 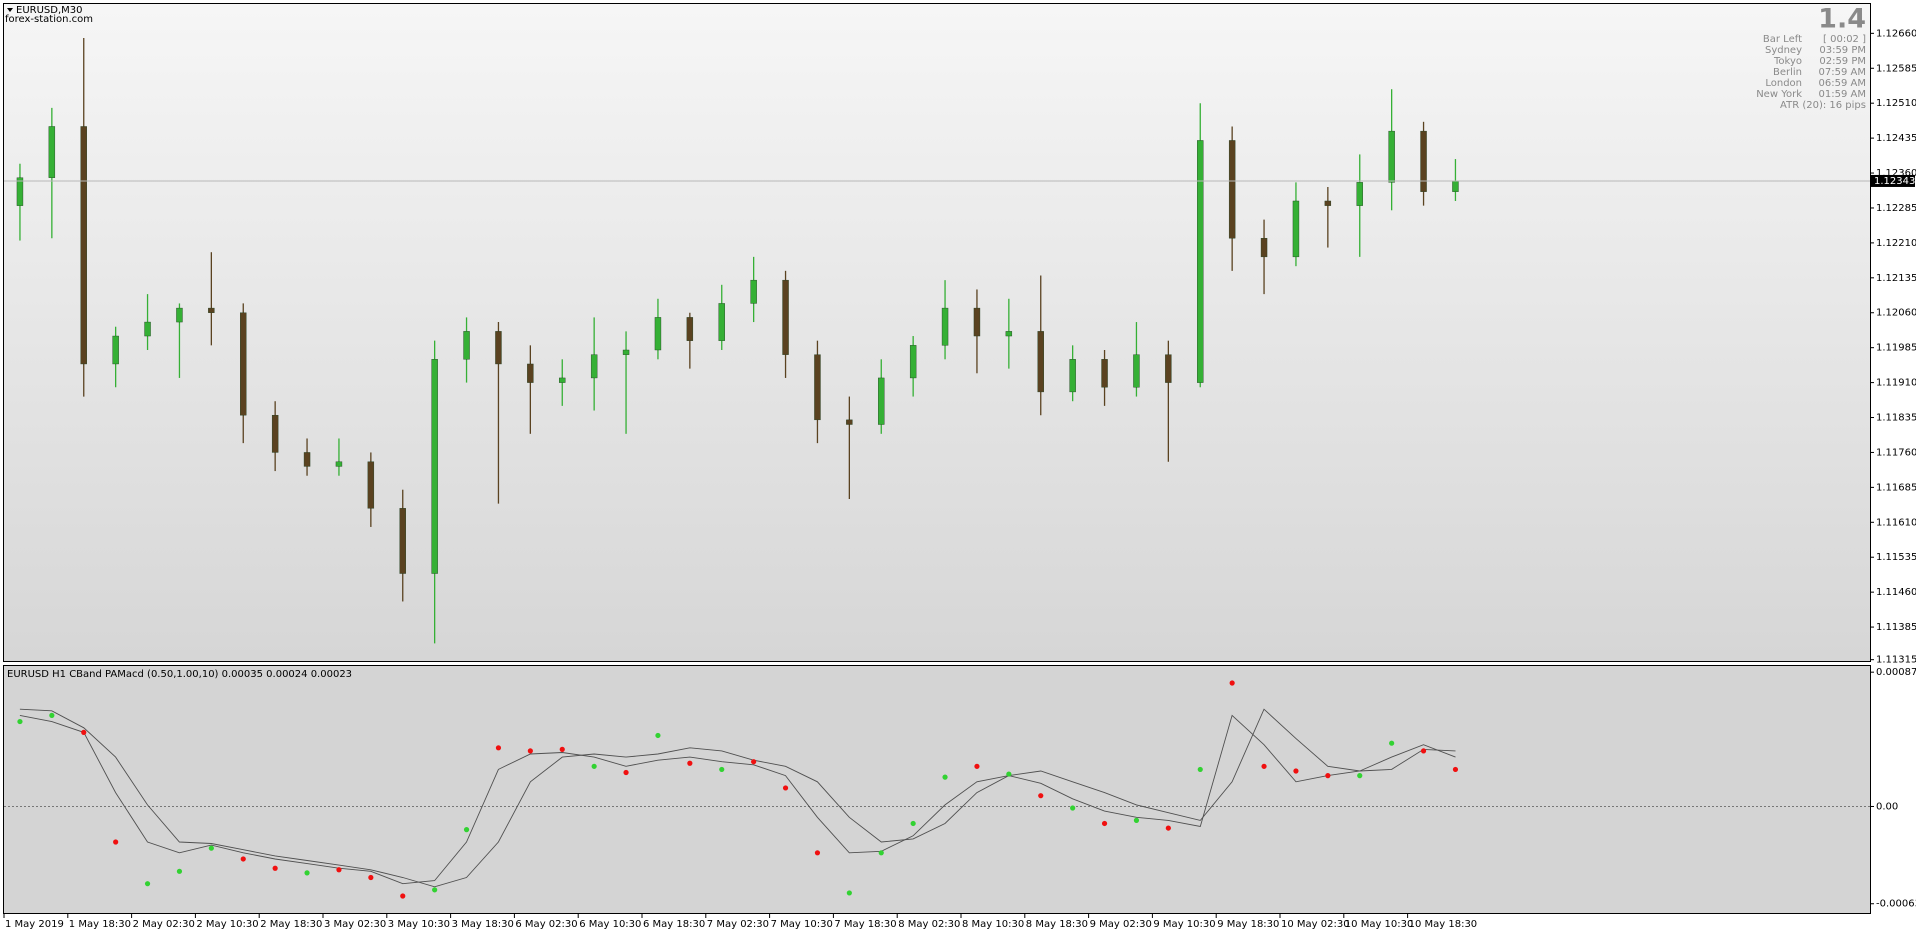 I want to click on symbol-menu-arrow, so click(x=10, y=10).